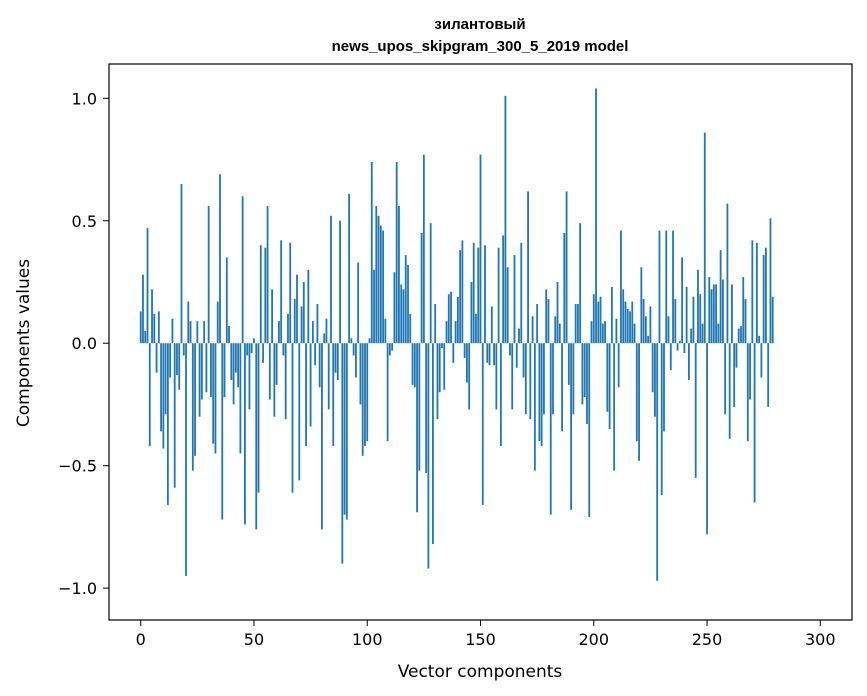 The image size is (867, 696). Describe the element at coordinates (84, 98) in the screenshot. I see `y-tick-label-4: 1.0` at that location.